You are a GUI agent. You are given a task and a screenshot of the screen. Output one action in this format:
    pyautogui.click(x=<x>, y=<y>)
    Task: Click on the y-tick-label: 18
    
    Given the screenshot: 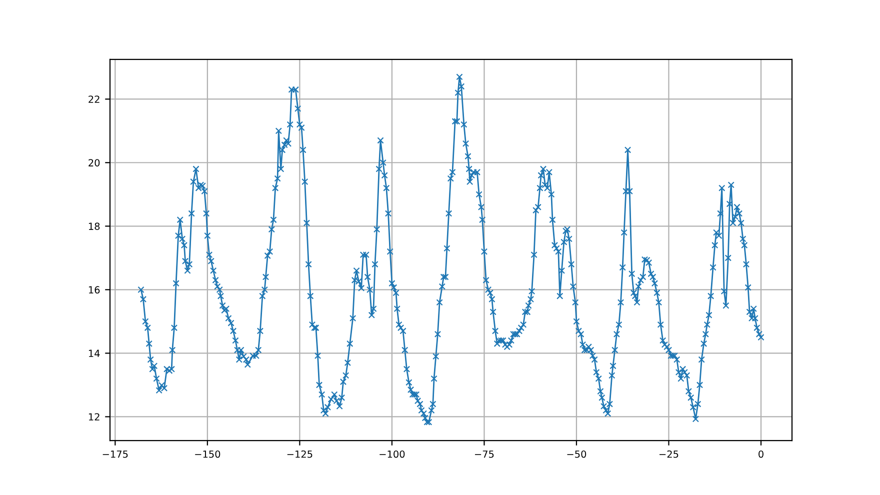 What is the action you would take?
    pyautogui.click(x=94, y=226)
    